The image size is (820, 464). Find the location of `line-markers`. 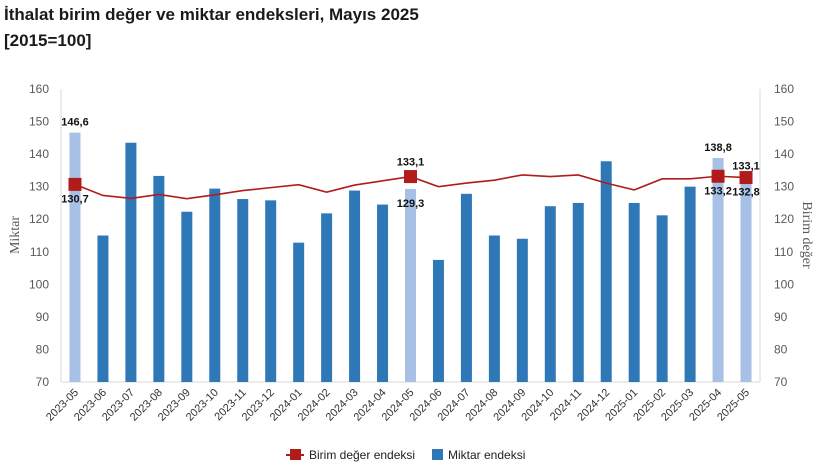

line-markers is located at coordinates (410, 180).